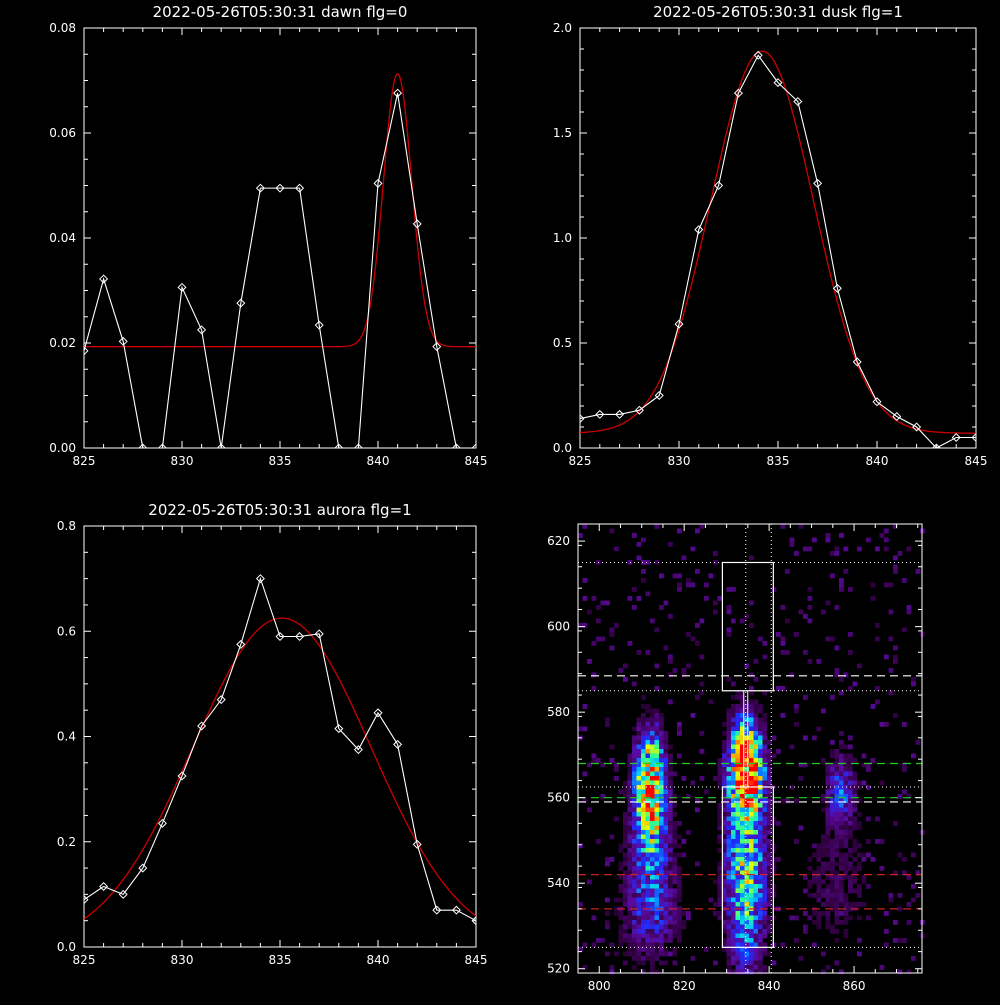 Image resolution: width=1000 pixels, height=1005 pixels. What do you see at coordinates (62, 28) in the screenshot?
I see `y-tick-label: 0.08` at bounding box center [62, 28].